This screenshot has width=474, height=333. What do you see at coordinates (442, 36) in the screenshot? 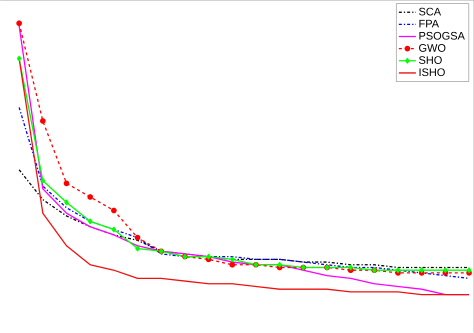
I see `legend-label: PSOGSA` at bounding box center [442, 36].